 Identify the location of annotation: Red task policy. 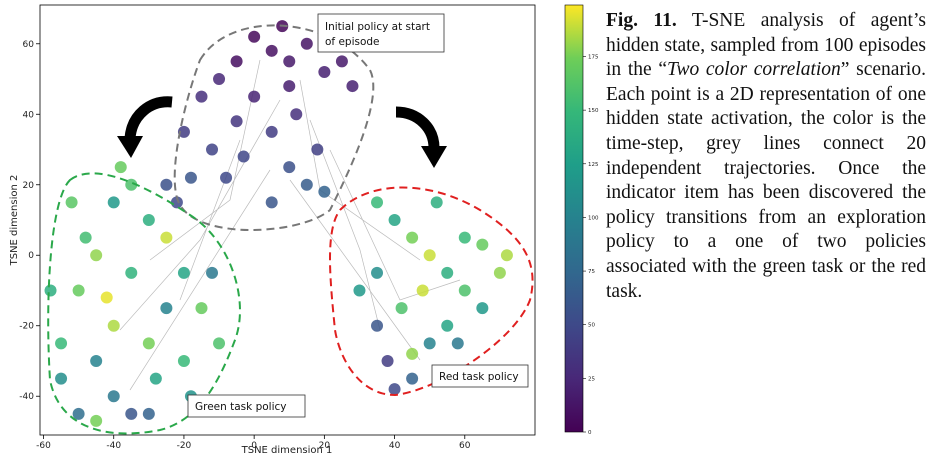
(479, 377).